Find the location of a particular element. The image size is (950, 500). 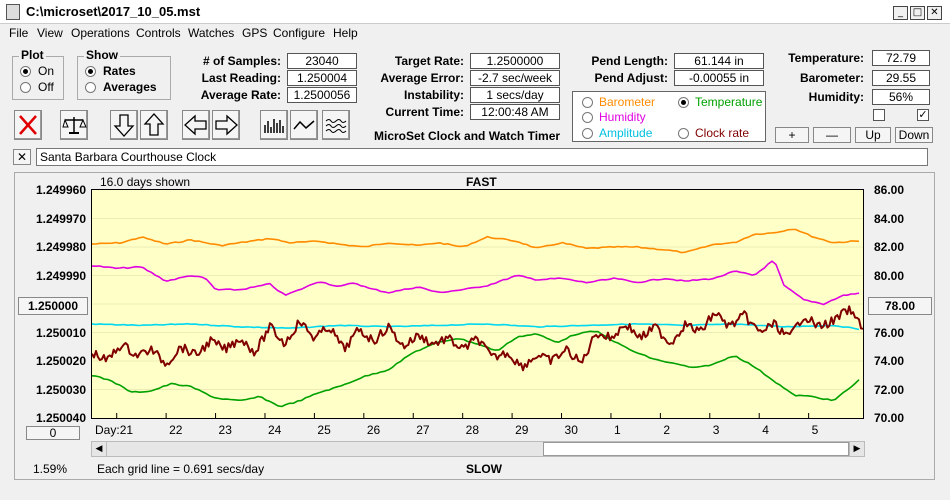

x-tick-label: 2 is located at coordinates (667, 430).